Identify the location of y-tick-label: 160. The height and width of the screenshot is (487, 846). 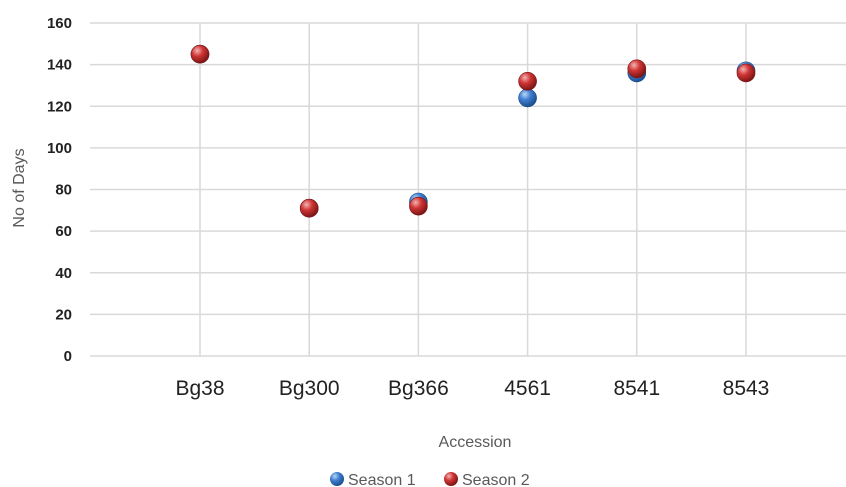
(59, 23).